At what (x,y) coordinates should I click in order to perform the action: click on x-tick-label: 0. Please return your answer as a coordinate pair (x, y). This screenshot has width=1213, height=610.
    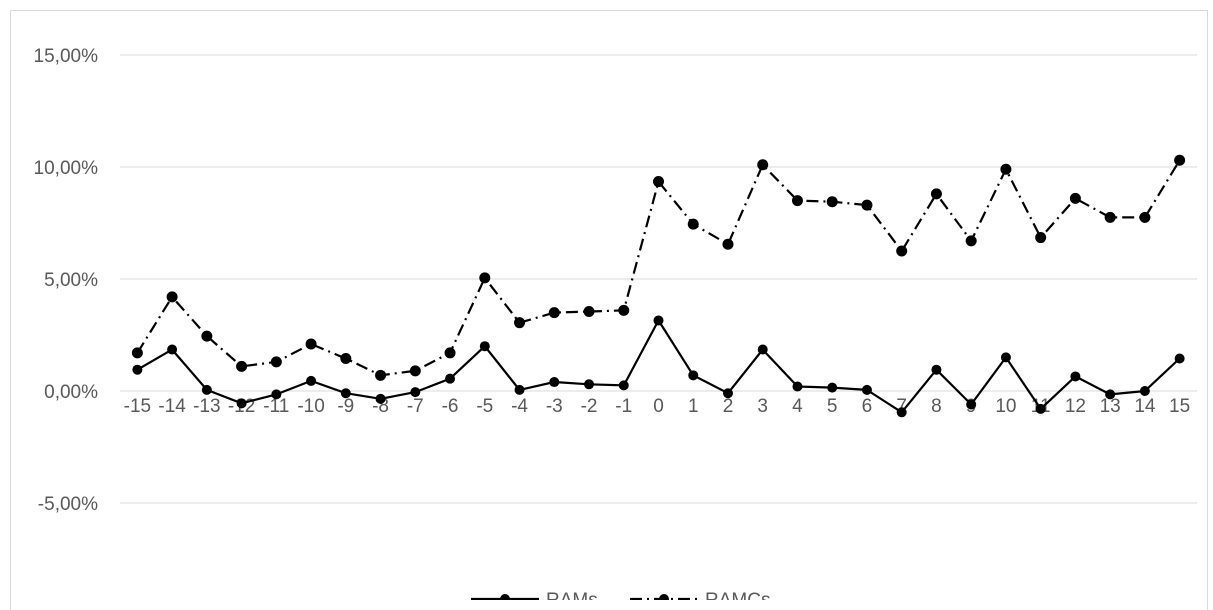
    Looking at the image, I should click on (658, 406).